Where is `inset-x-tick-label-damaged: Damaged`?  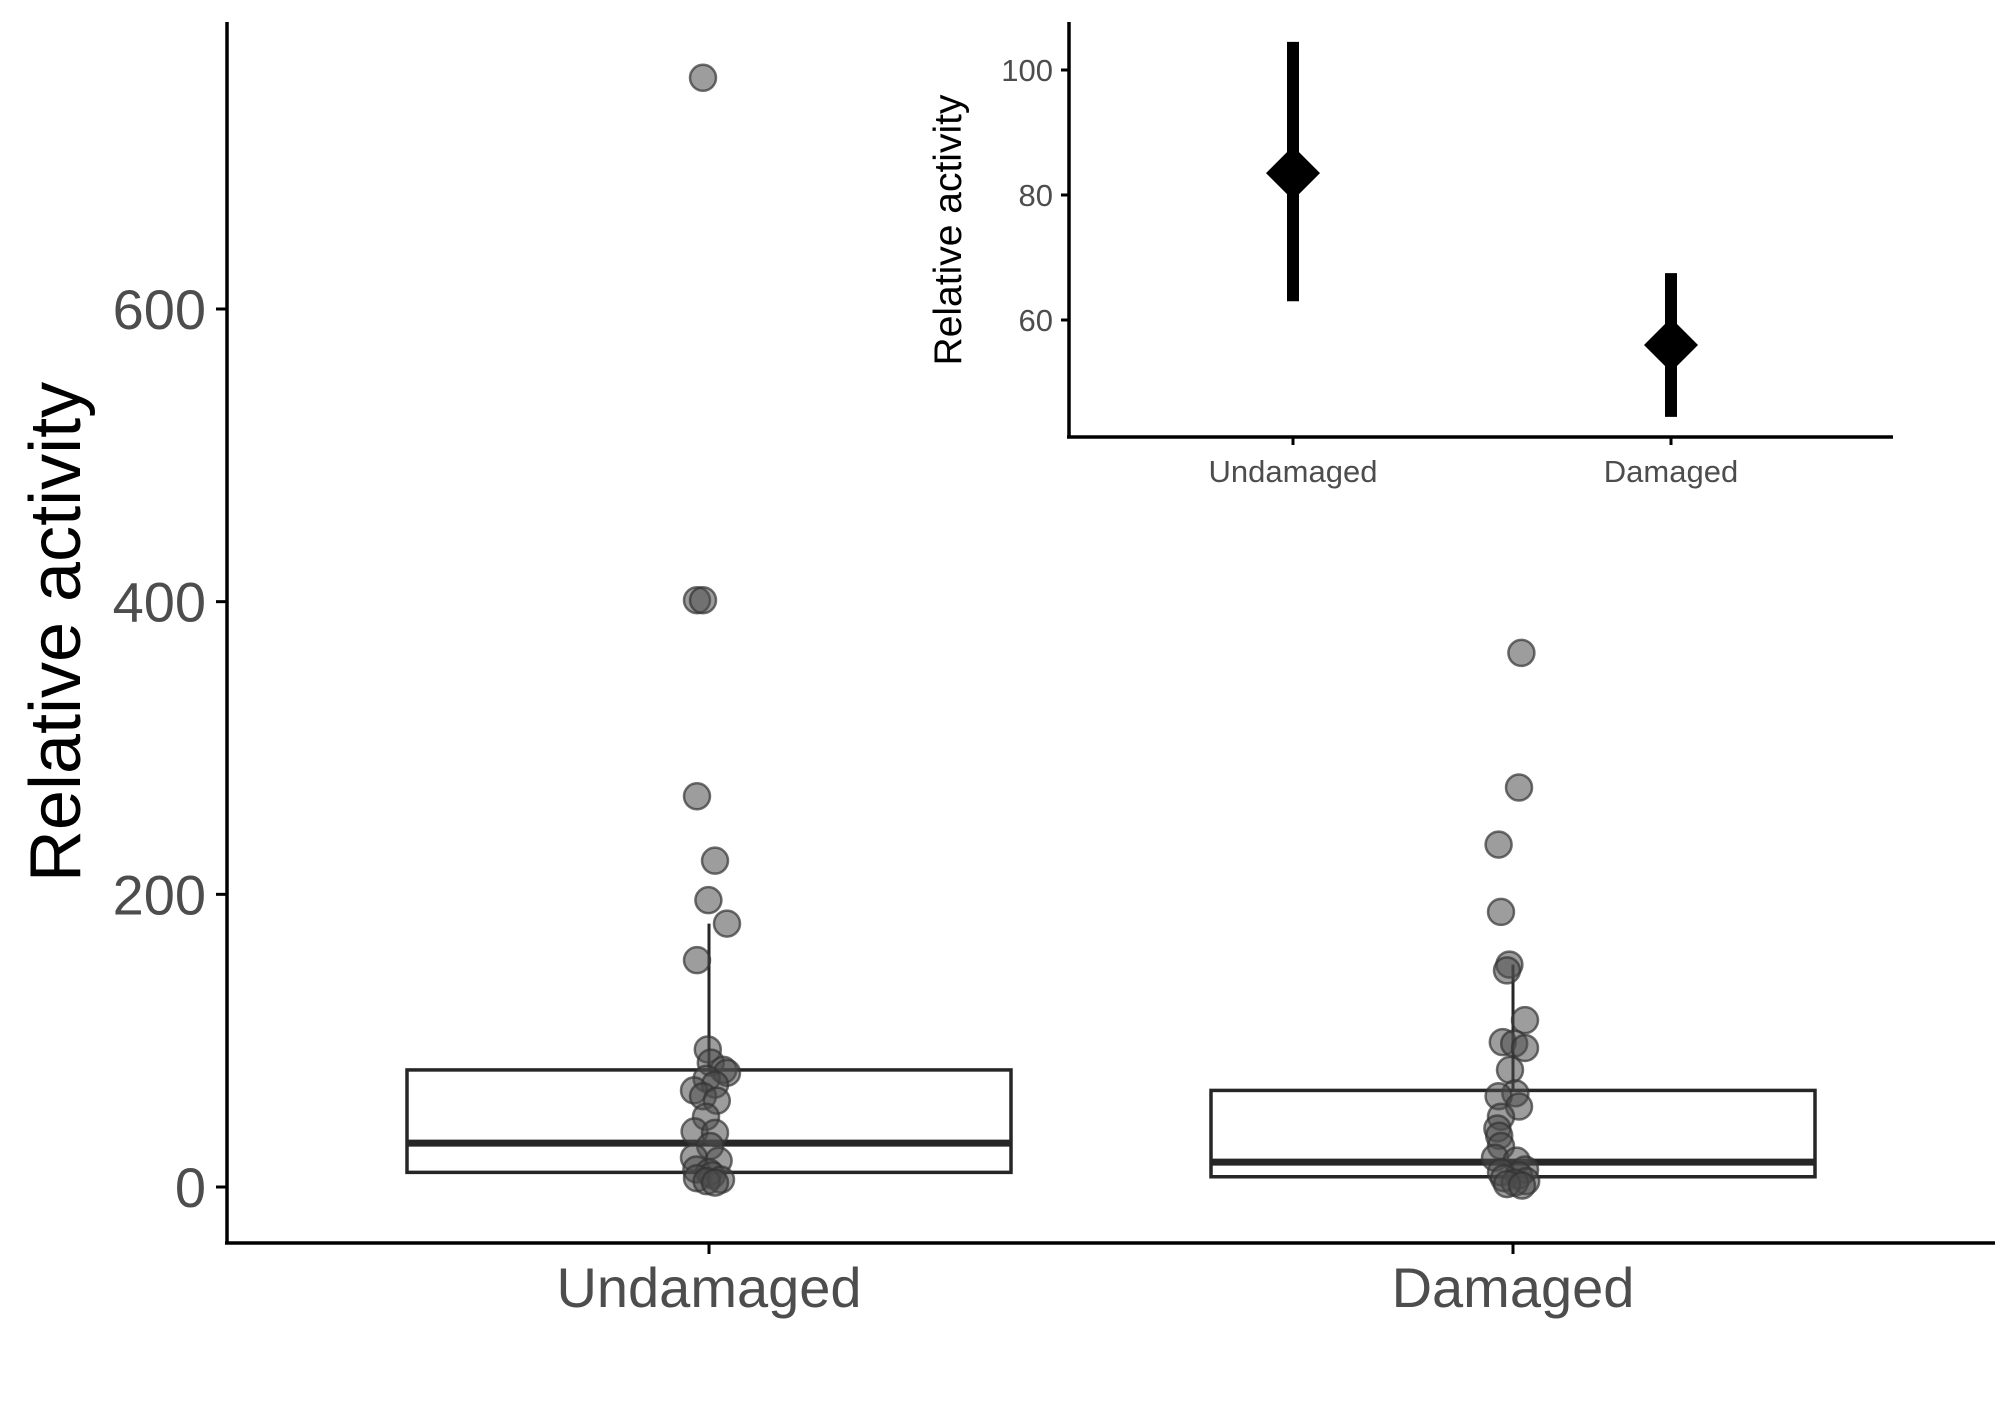
inset-x-tick-label-damaged: Damaged is located at coordinates (1671, 471).